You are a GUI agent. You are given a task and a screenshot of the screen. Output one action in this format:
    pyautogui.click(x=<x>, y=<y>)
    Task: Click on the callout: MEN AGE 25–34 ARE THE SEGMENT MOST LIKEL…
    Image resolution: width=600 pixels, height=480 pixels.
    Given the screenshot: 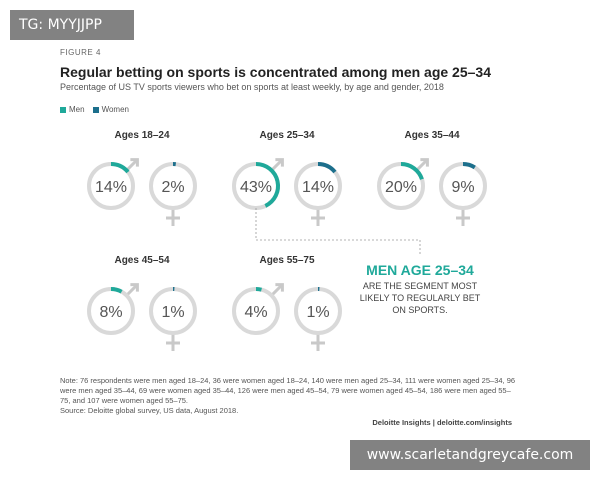 What is the action you would take?
    pyautogui.click(x=420, y=289)
    